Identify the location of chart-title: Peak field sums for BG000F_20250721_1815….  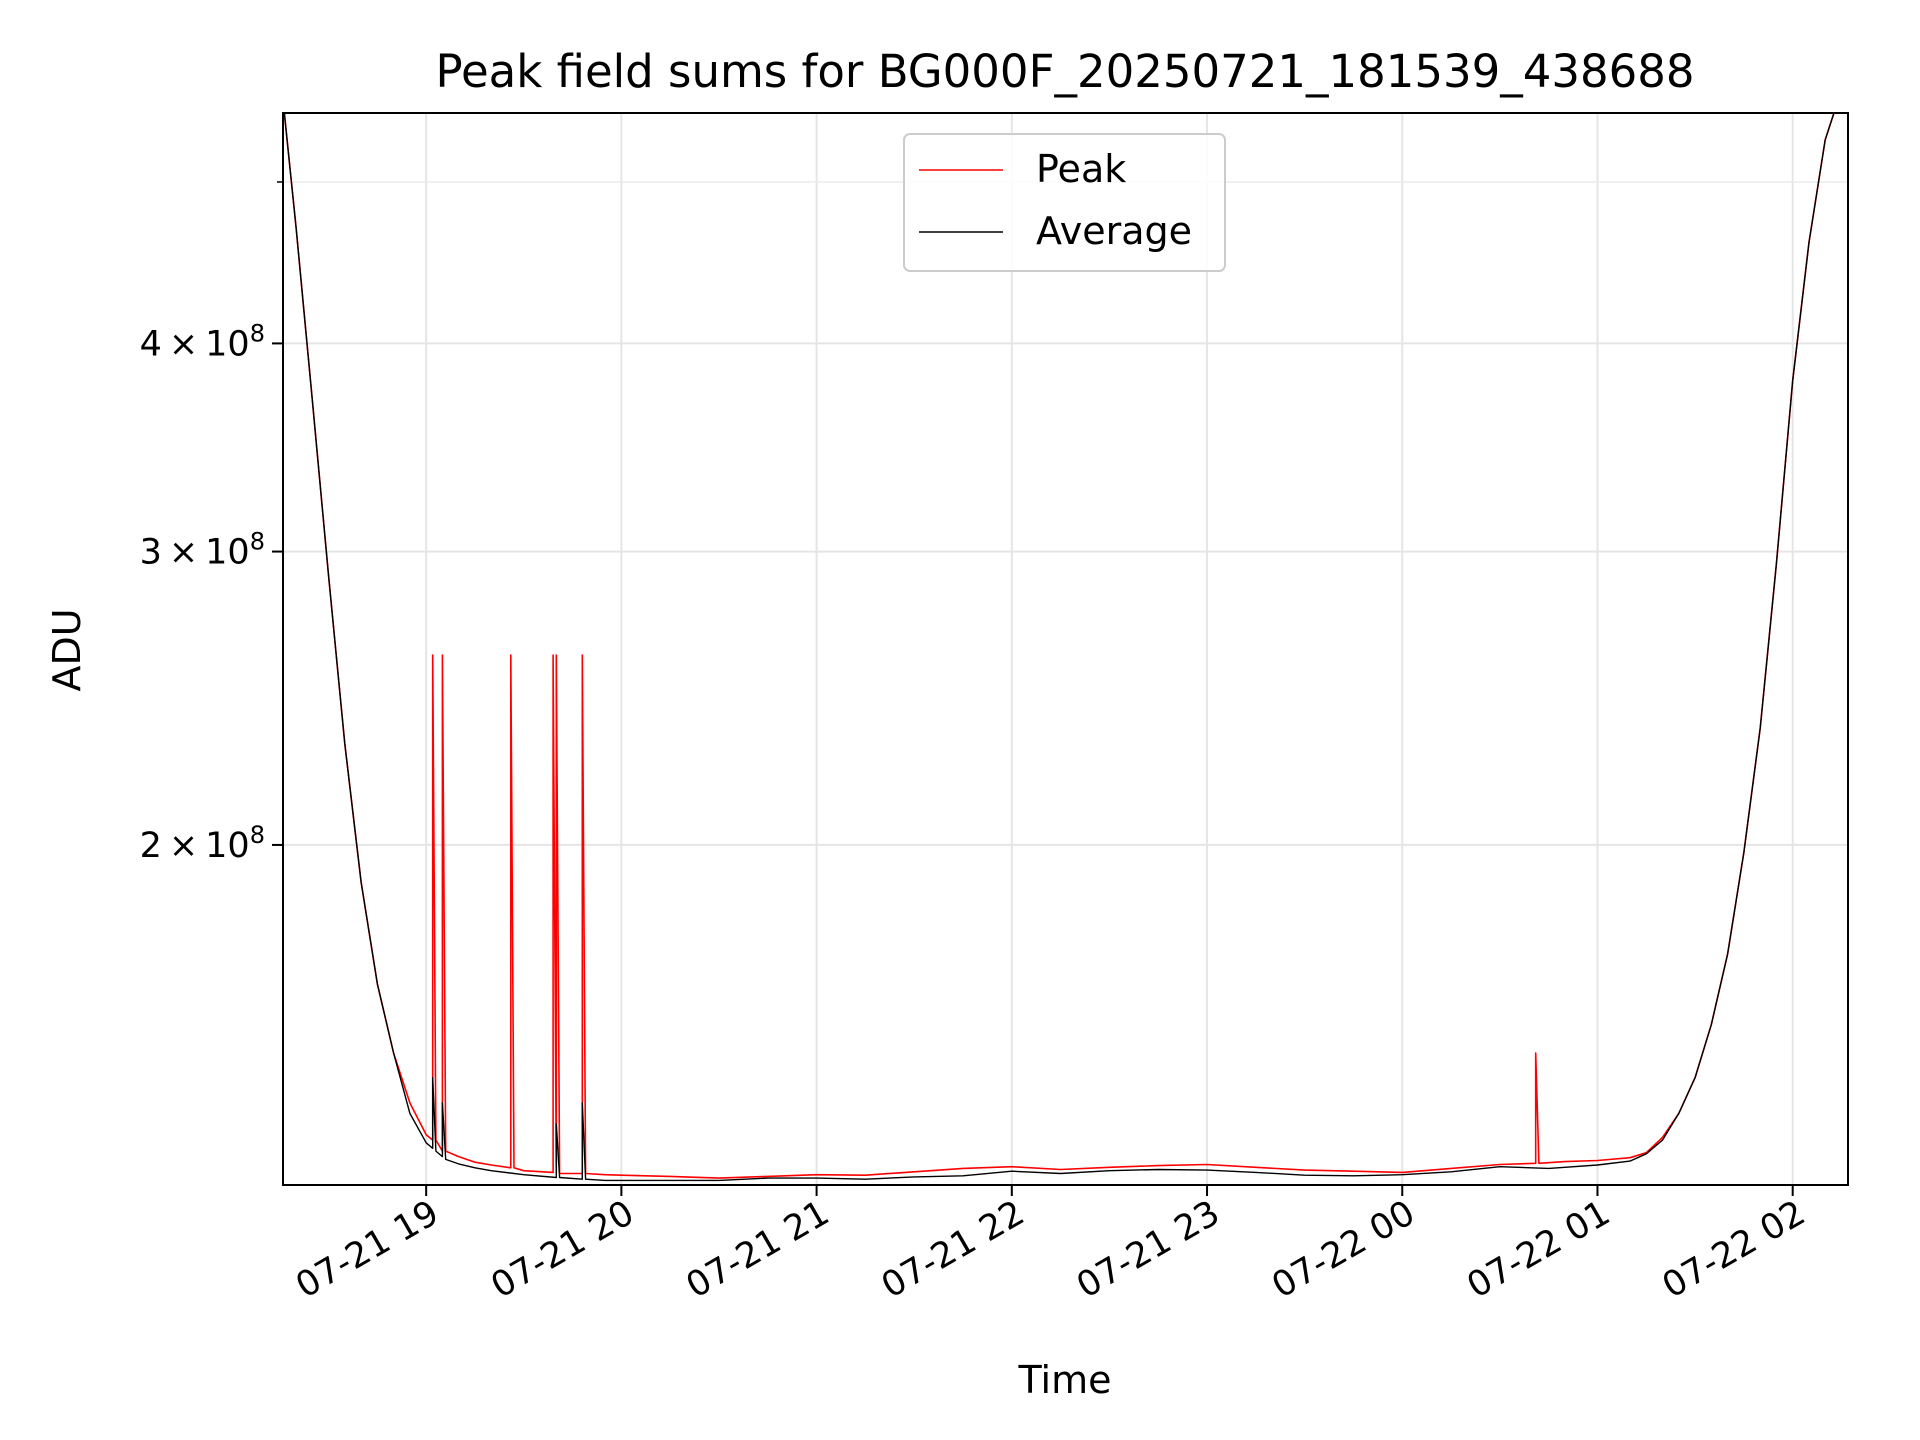
(1064, 71).